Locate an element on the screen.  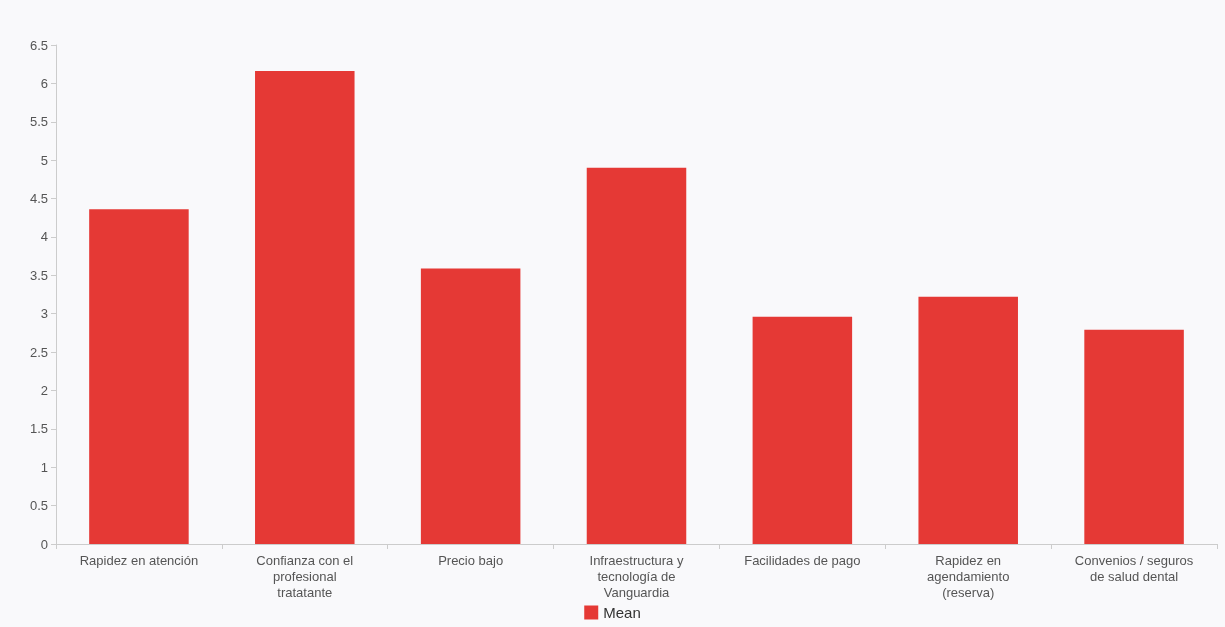
y-tick-label: 5.5 is located at coordinates (38, 122).